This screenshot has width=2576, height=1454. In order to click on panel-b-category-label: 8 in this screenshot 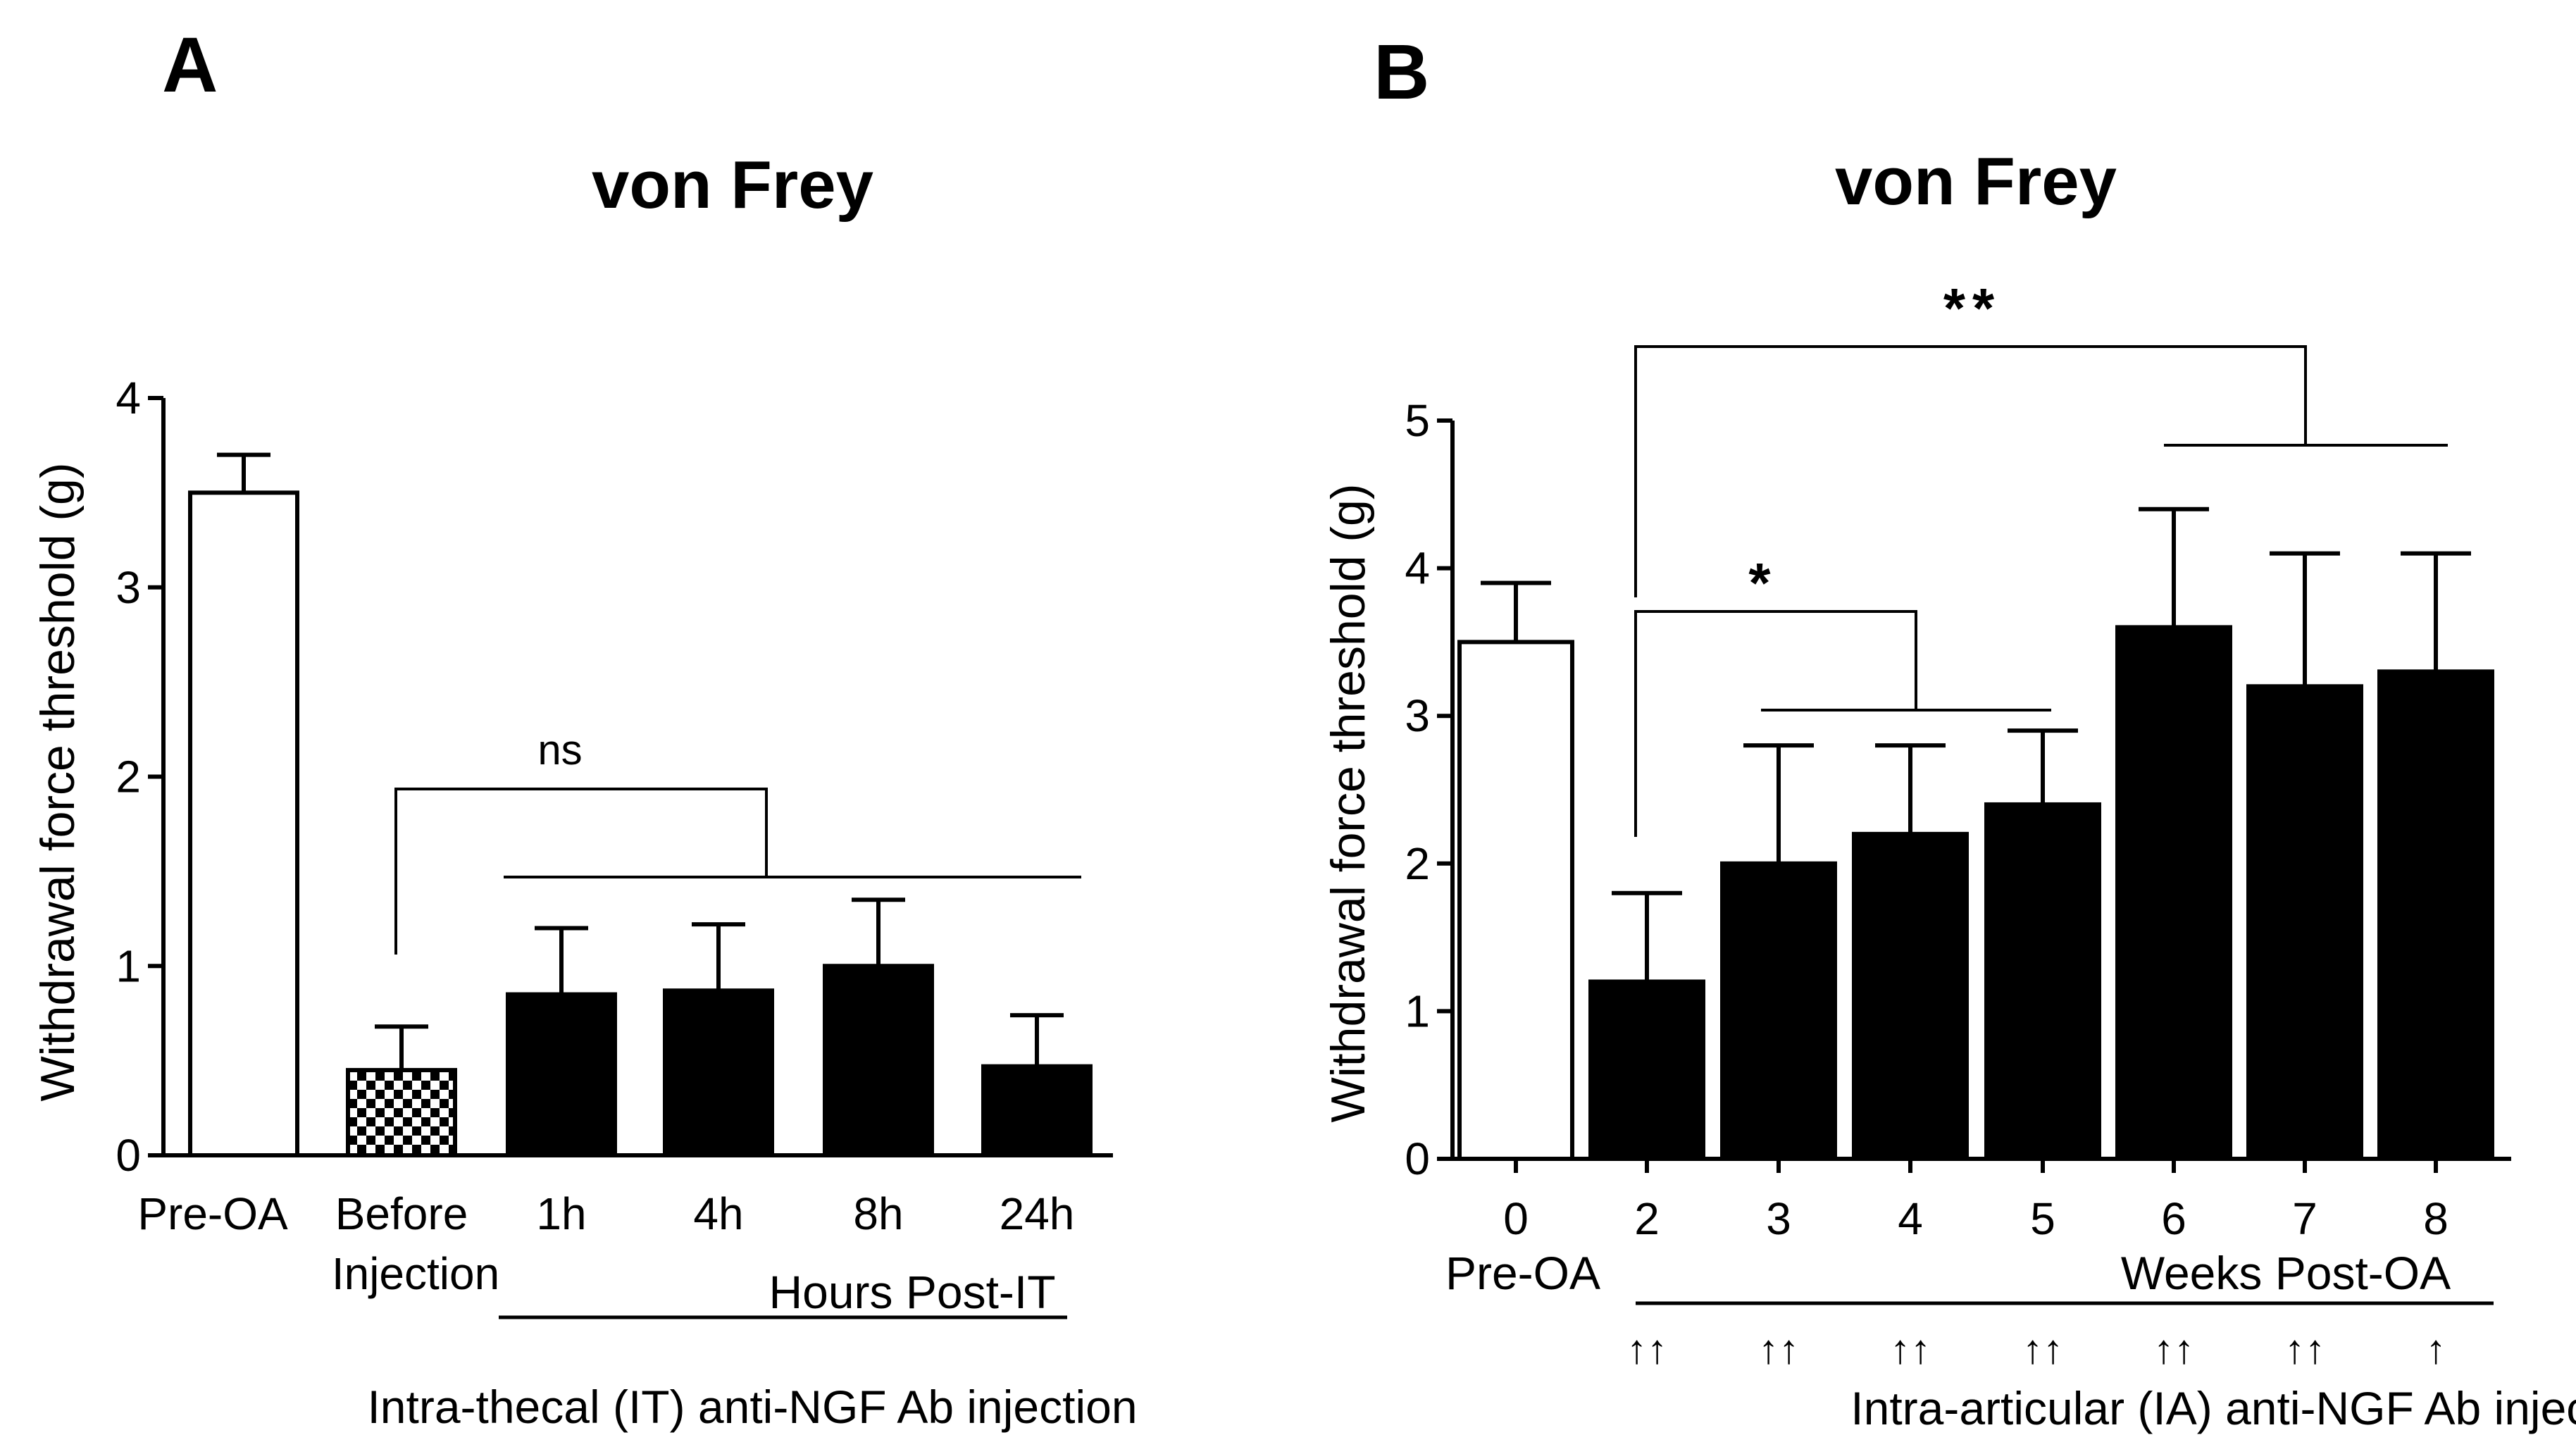, I will do `click(2436, 1218)`.